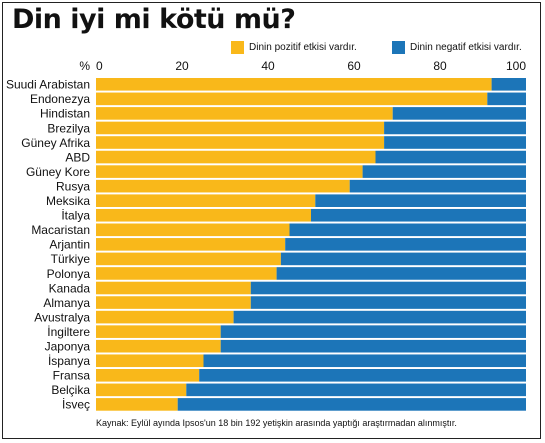  I want to click on chart-title: Din iyi mi kötü mü?, so click(154, 19).